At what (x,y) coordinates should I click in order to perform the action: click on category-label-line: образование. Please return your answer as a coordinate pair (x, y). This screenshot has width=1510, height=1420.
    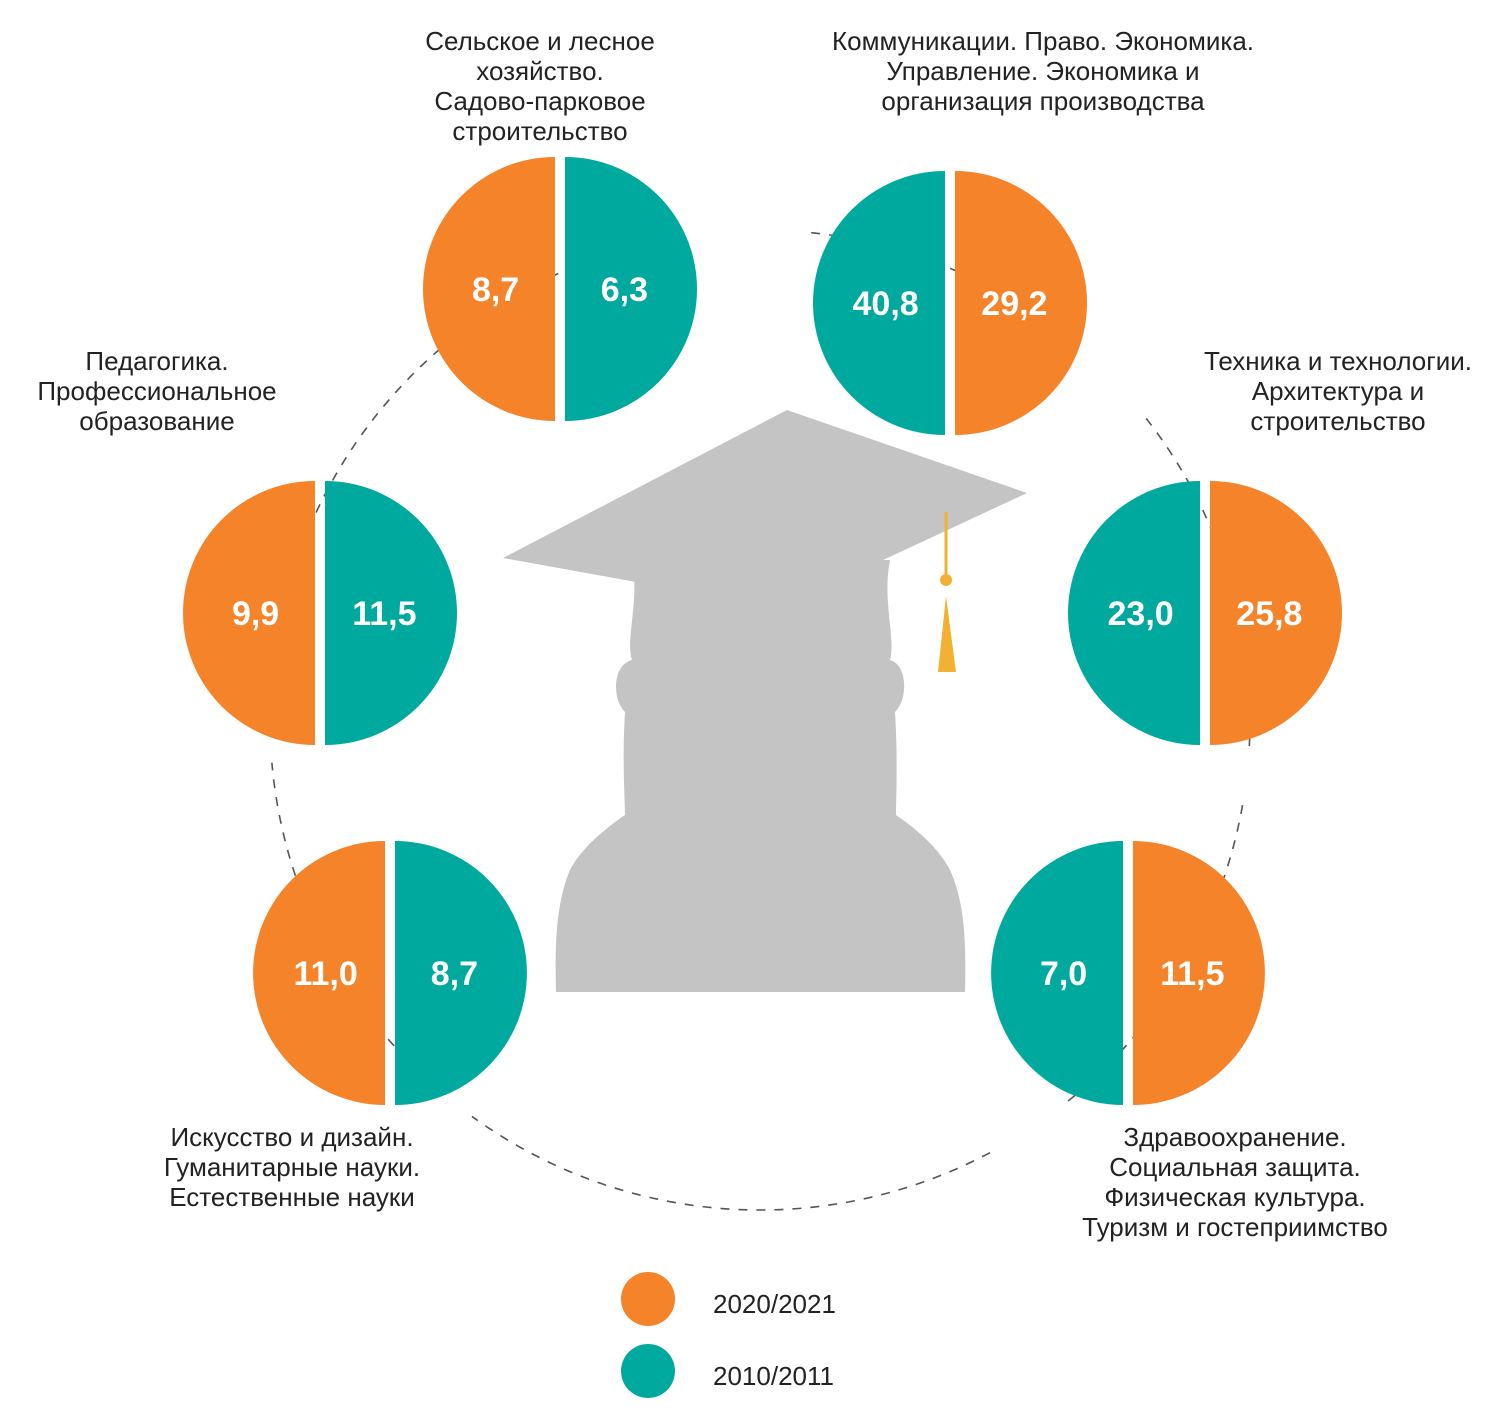
    Looking at the image, I should click on (156, 421).